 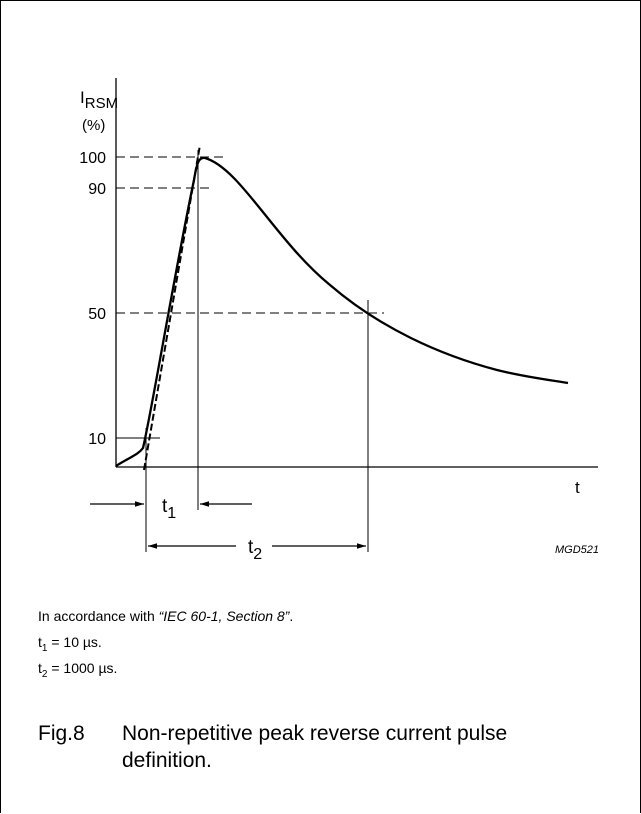 What do you see at coordinates (97, 189) in the screenshot?
I see `y-tick-label-90: 90` at bounding box center [97, 189].